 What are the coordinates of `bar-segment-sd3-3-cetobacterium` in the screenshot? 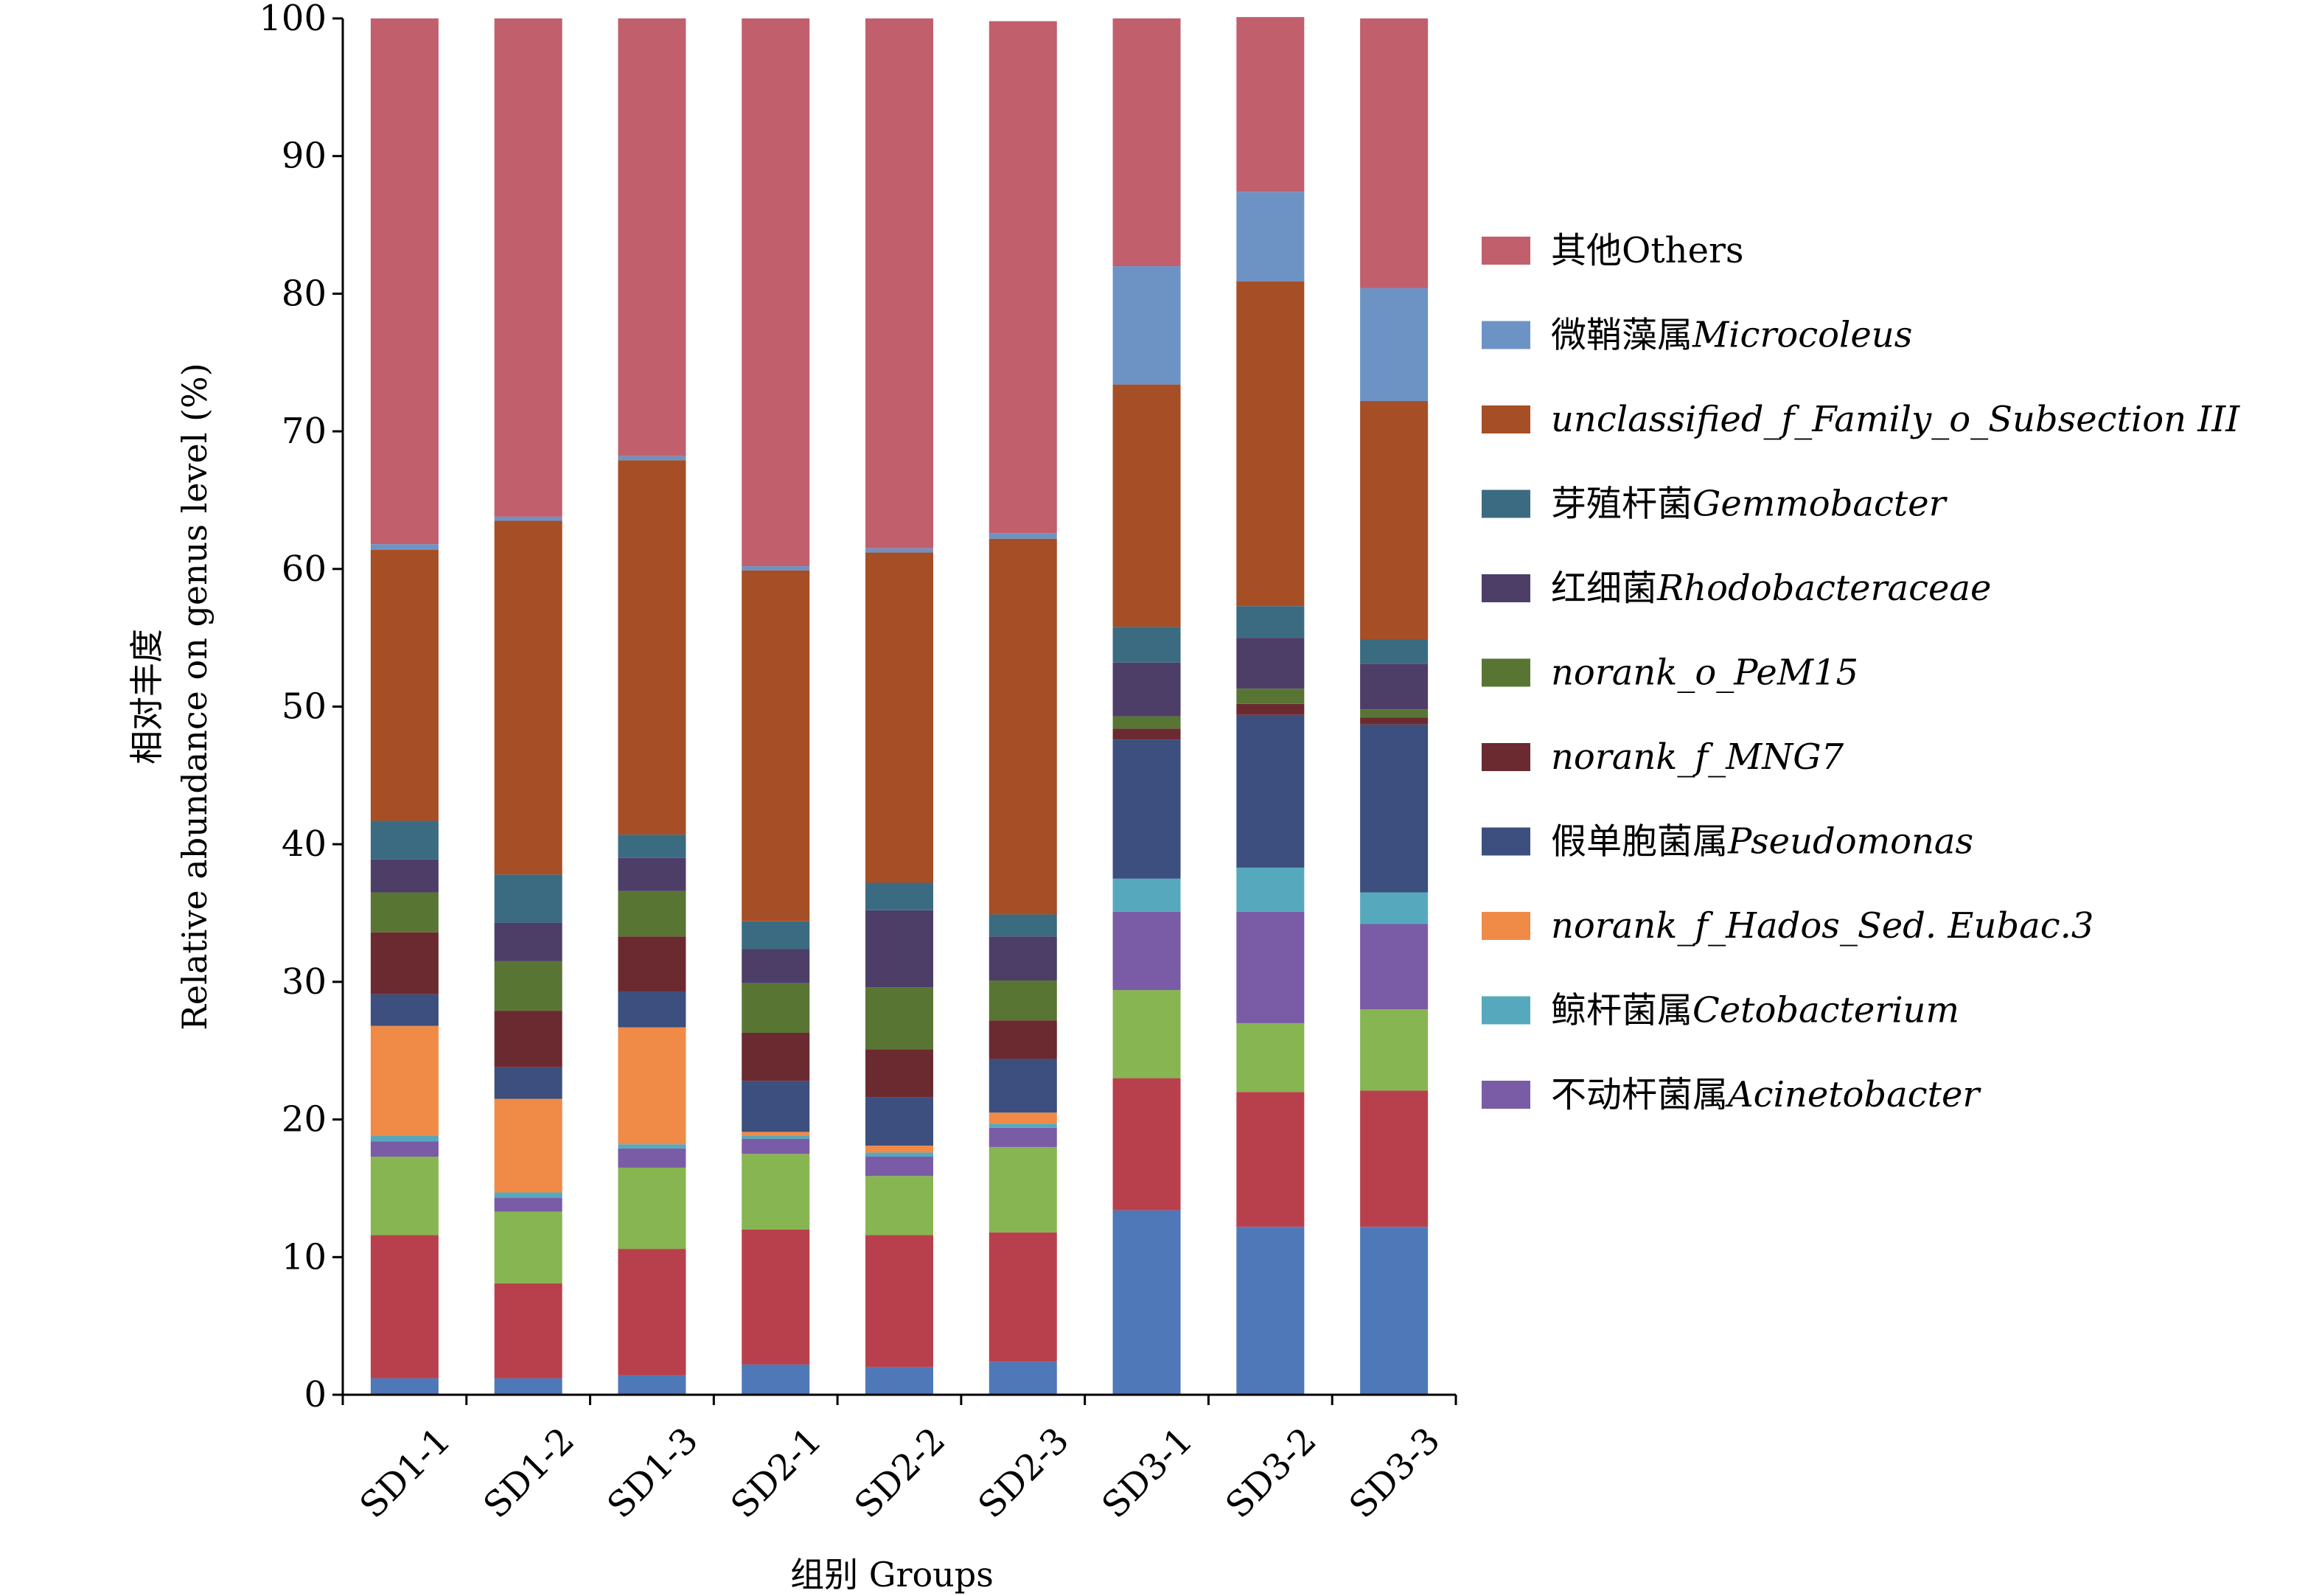 It's located at (1394, 908).